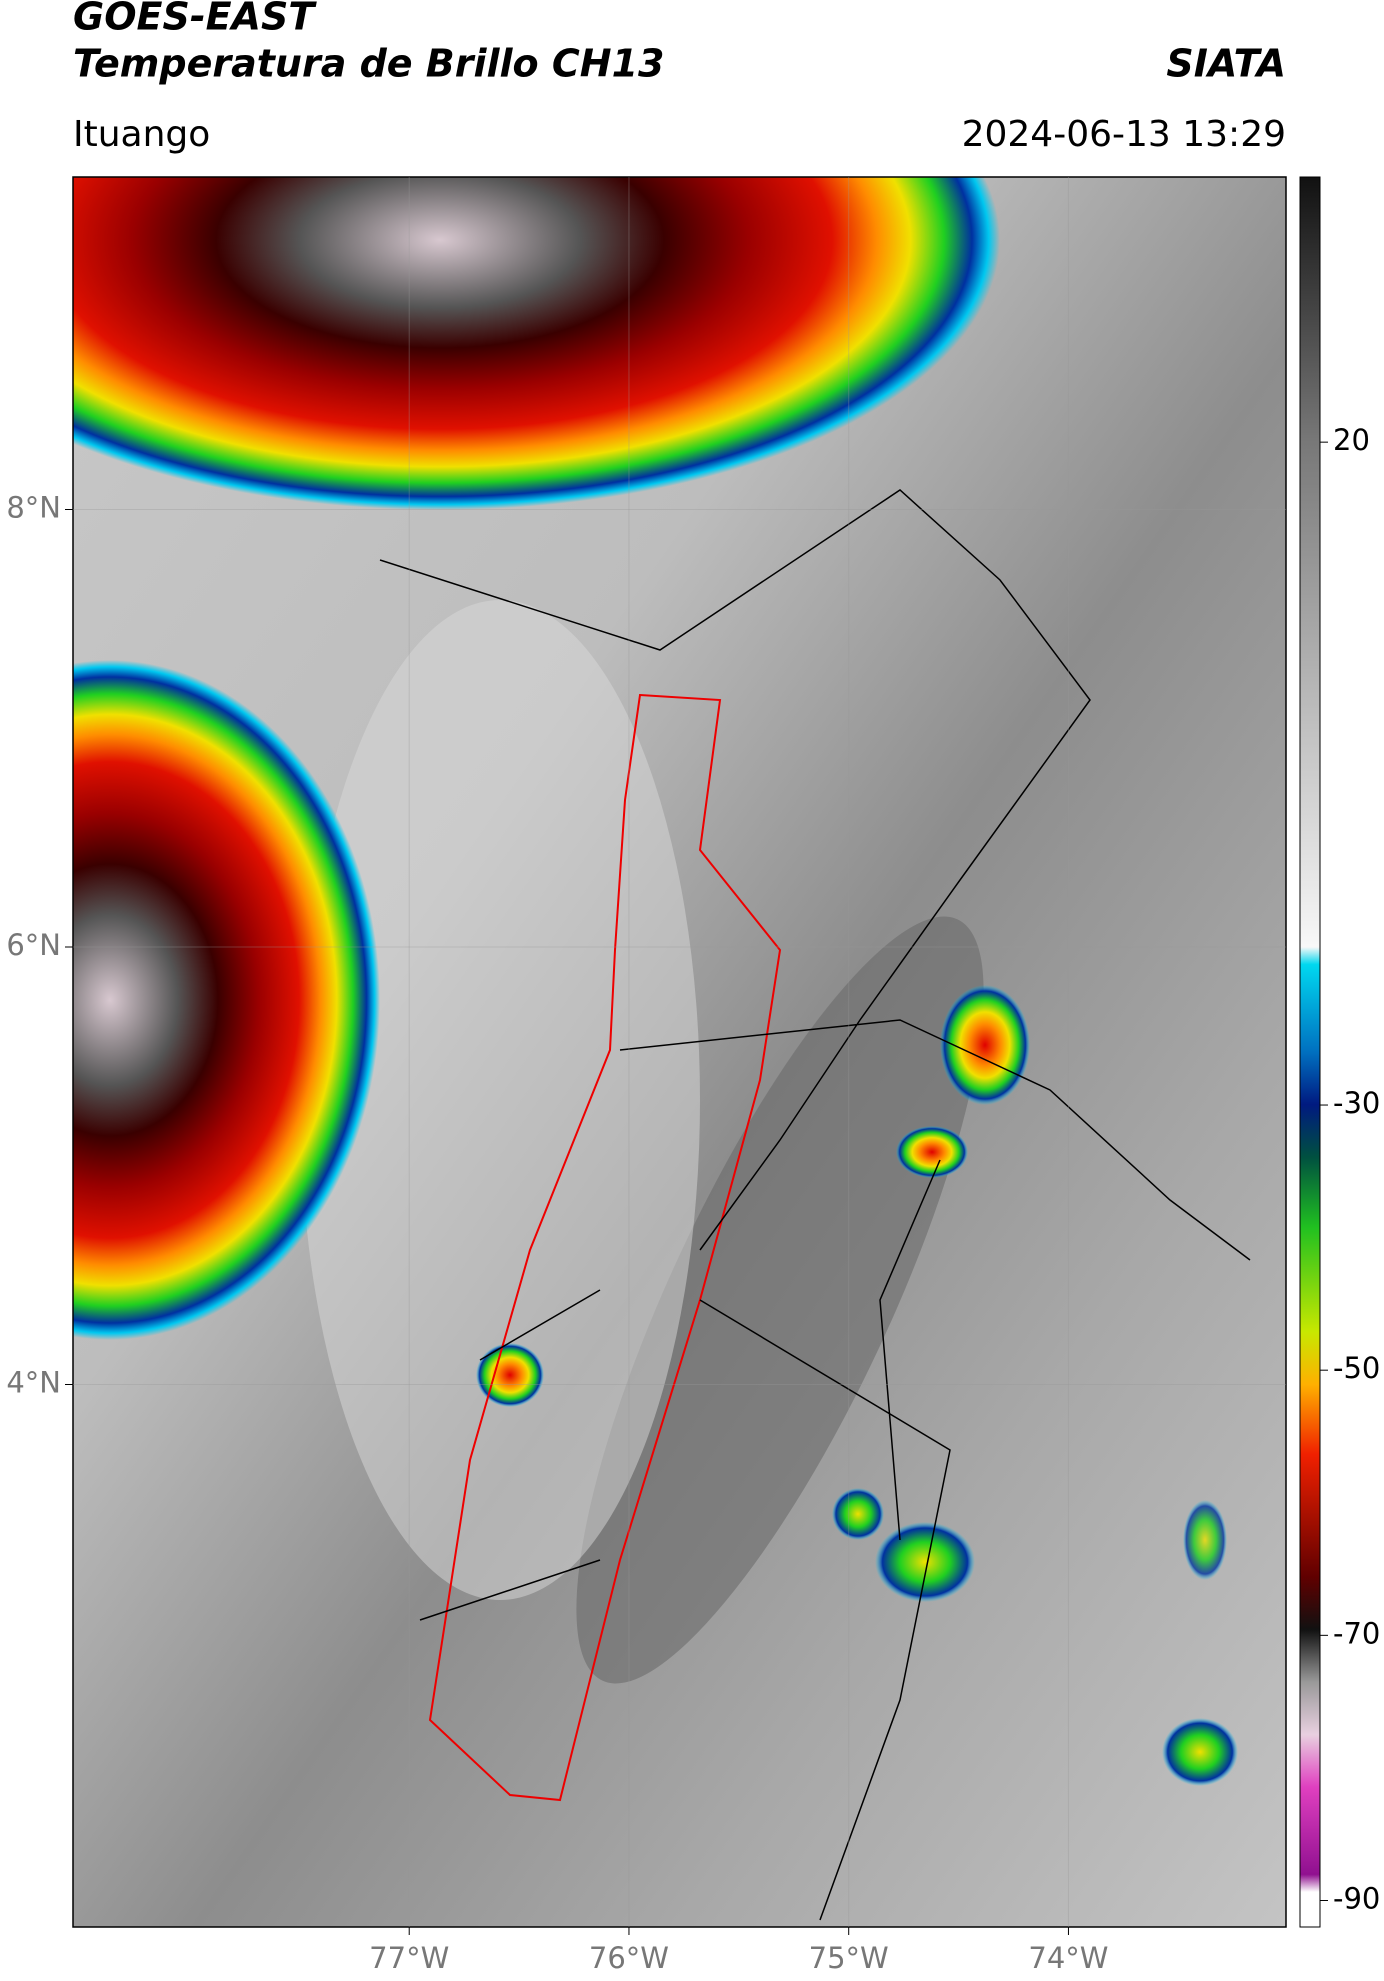 Image resolution: width=1384 pixels, height=1981 pixels. Describe the element at coordinates (1356, 1103) in the screenshot. I see `colorbar-tick-label: -30` at that location.